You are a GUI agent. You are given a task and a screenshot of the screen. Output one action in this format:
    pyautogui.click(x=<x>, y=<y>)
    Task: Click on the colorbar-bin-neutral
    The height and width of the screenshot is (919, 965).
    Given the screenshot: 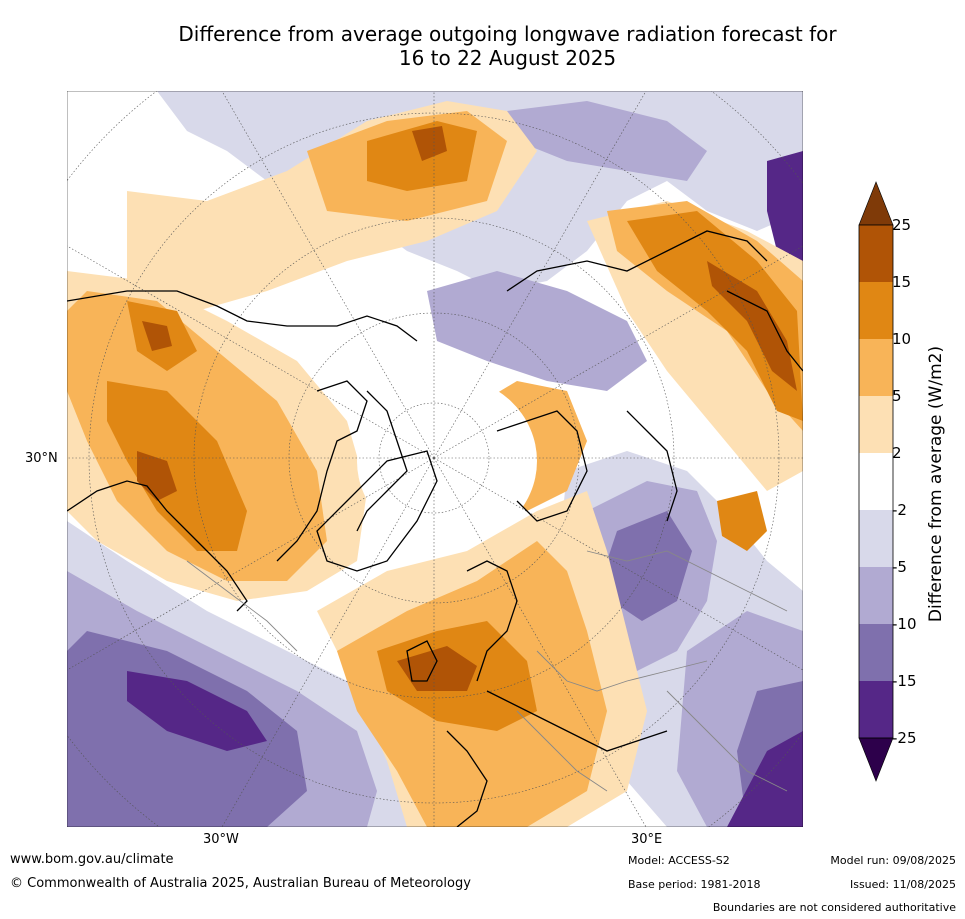 What is the action you would take?
    pyautogui.click(x=876, y=481)
    